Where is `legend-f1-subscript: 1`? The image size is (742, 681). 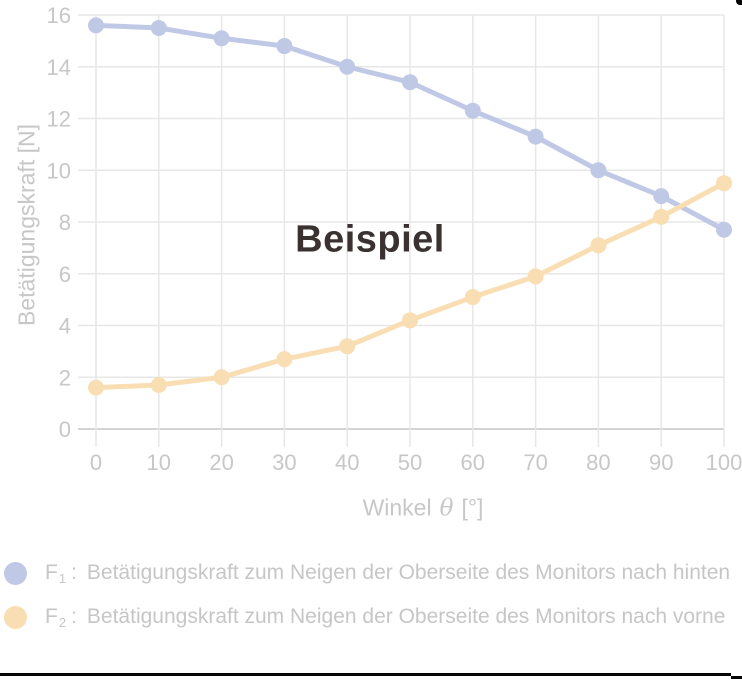
legend-f1-subscript: 1 is located at coordinates (62, 578).